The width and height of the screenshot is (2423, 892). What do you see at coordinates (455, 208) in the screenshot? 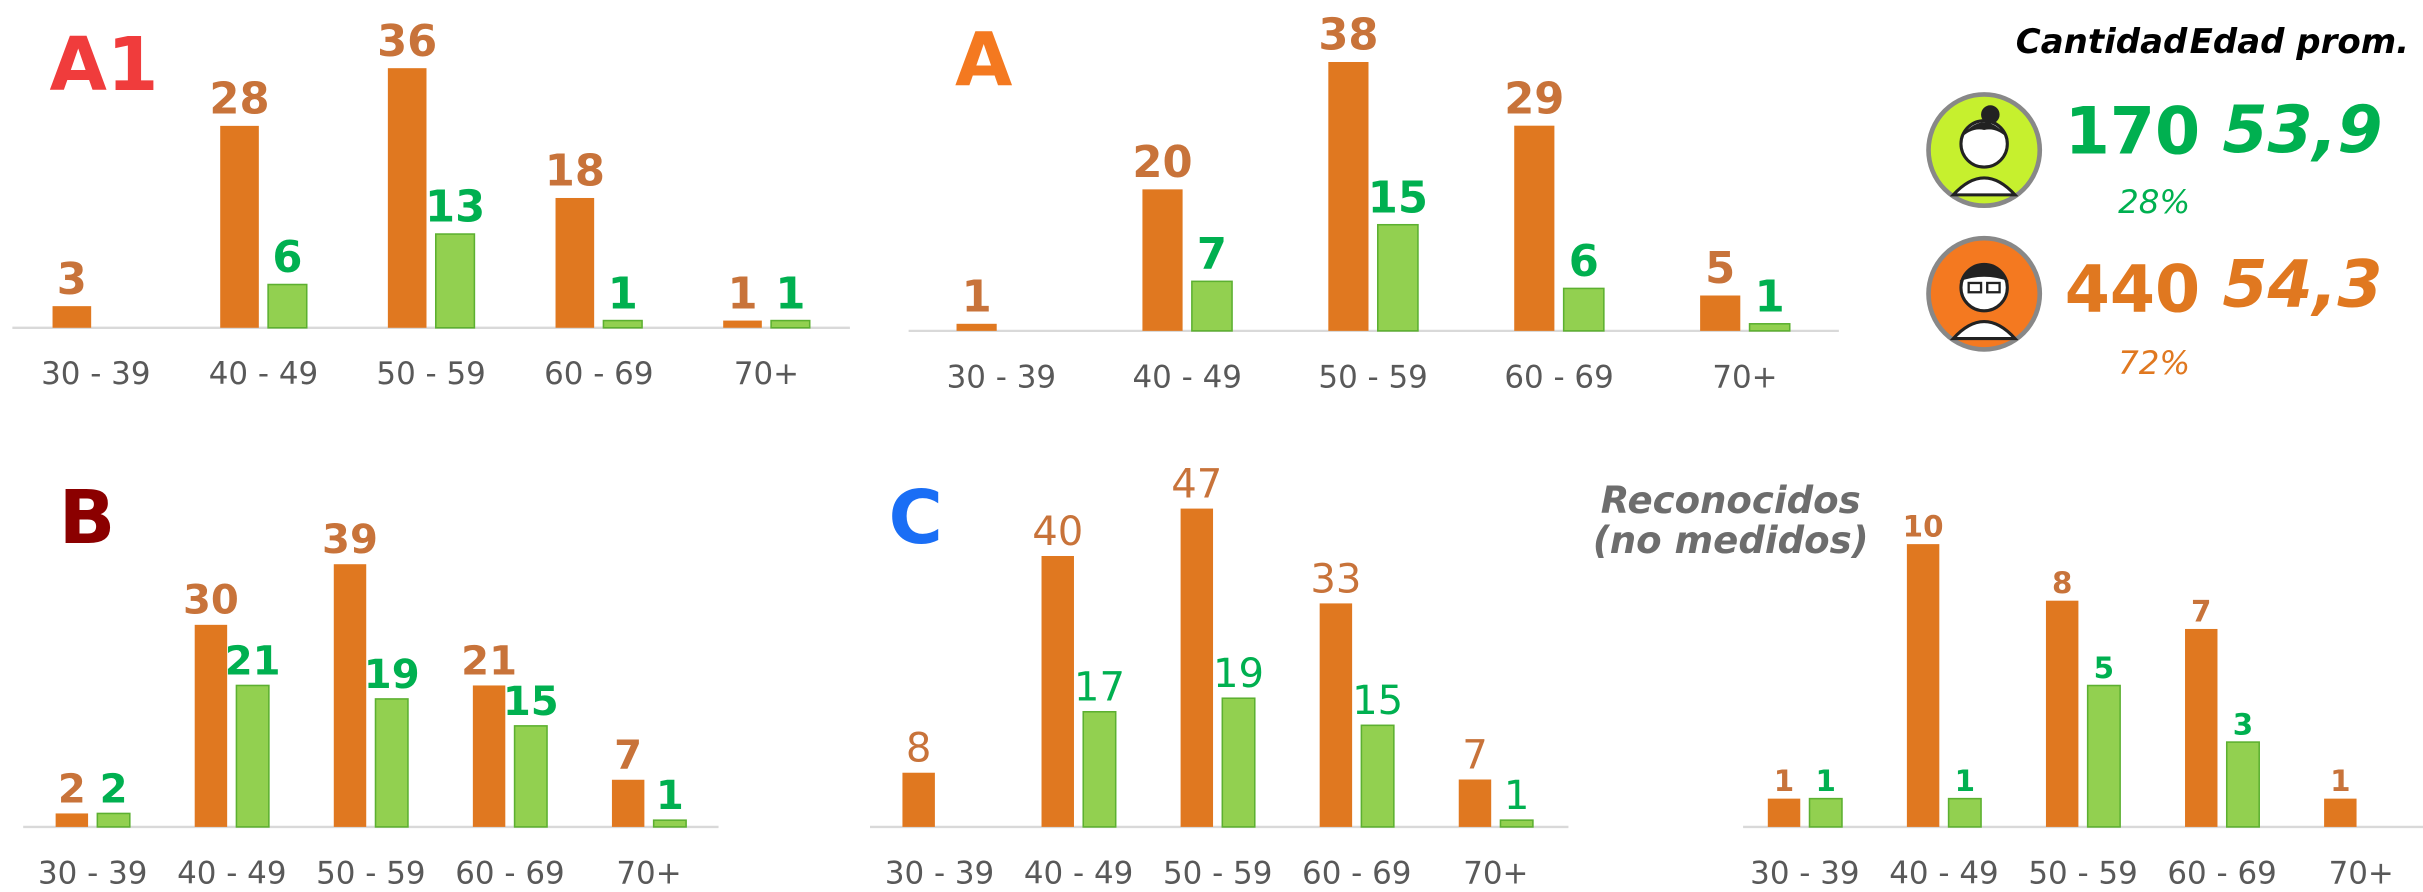
I see `data-label: 13` at bounding box center [455, 208].